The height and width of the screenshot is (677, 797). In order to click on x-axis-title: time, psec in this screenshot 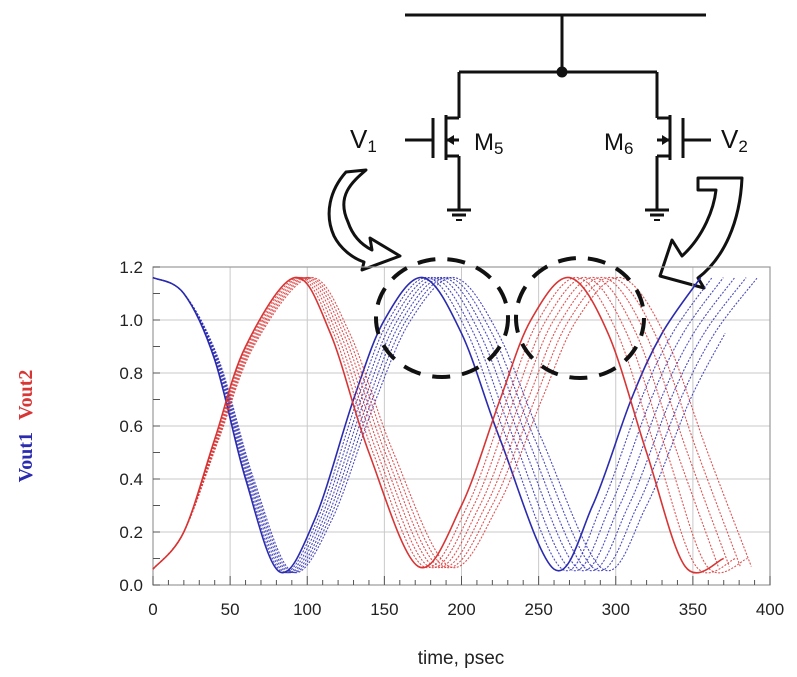, I will do `click(461, 658)`.